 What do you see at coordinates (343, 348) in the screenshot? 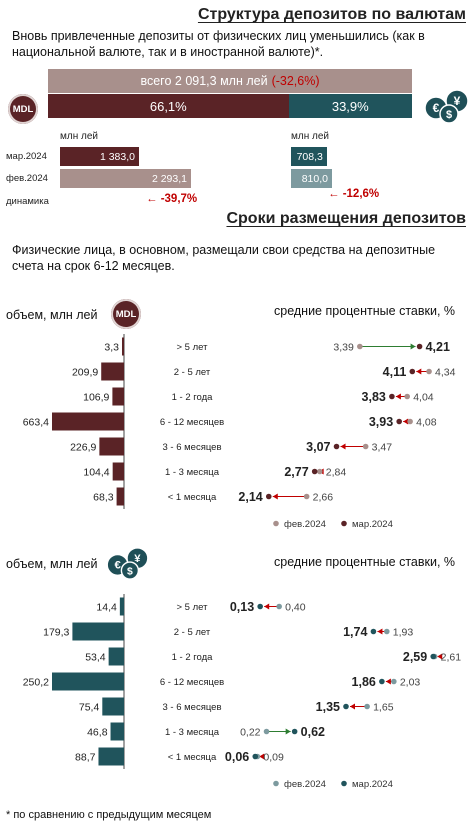
I see `rate-label-feb: 3,39` at bounding box center [343, 348].